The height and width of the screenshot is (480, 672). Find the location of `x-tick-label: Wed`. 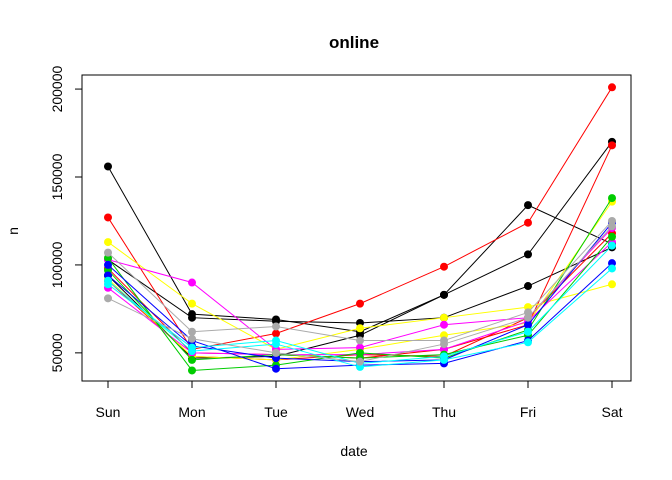

x-tick-label: Wed is located at coordinates (360, 412).